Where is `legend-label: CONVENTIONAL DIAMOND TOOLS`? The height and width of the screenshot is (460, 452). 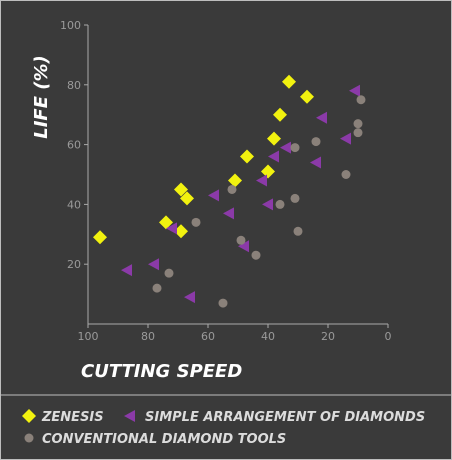 legend-label: CONVENTIONAL DIAMOND TOOLS is located at coordinates (164, 439).